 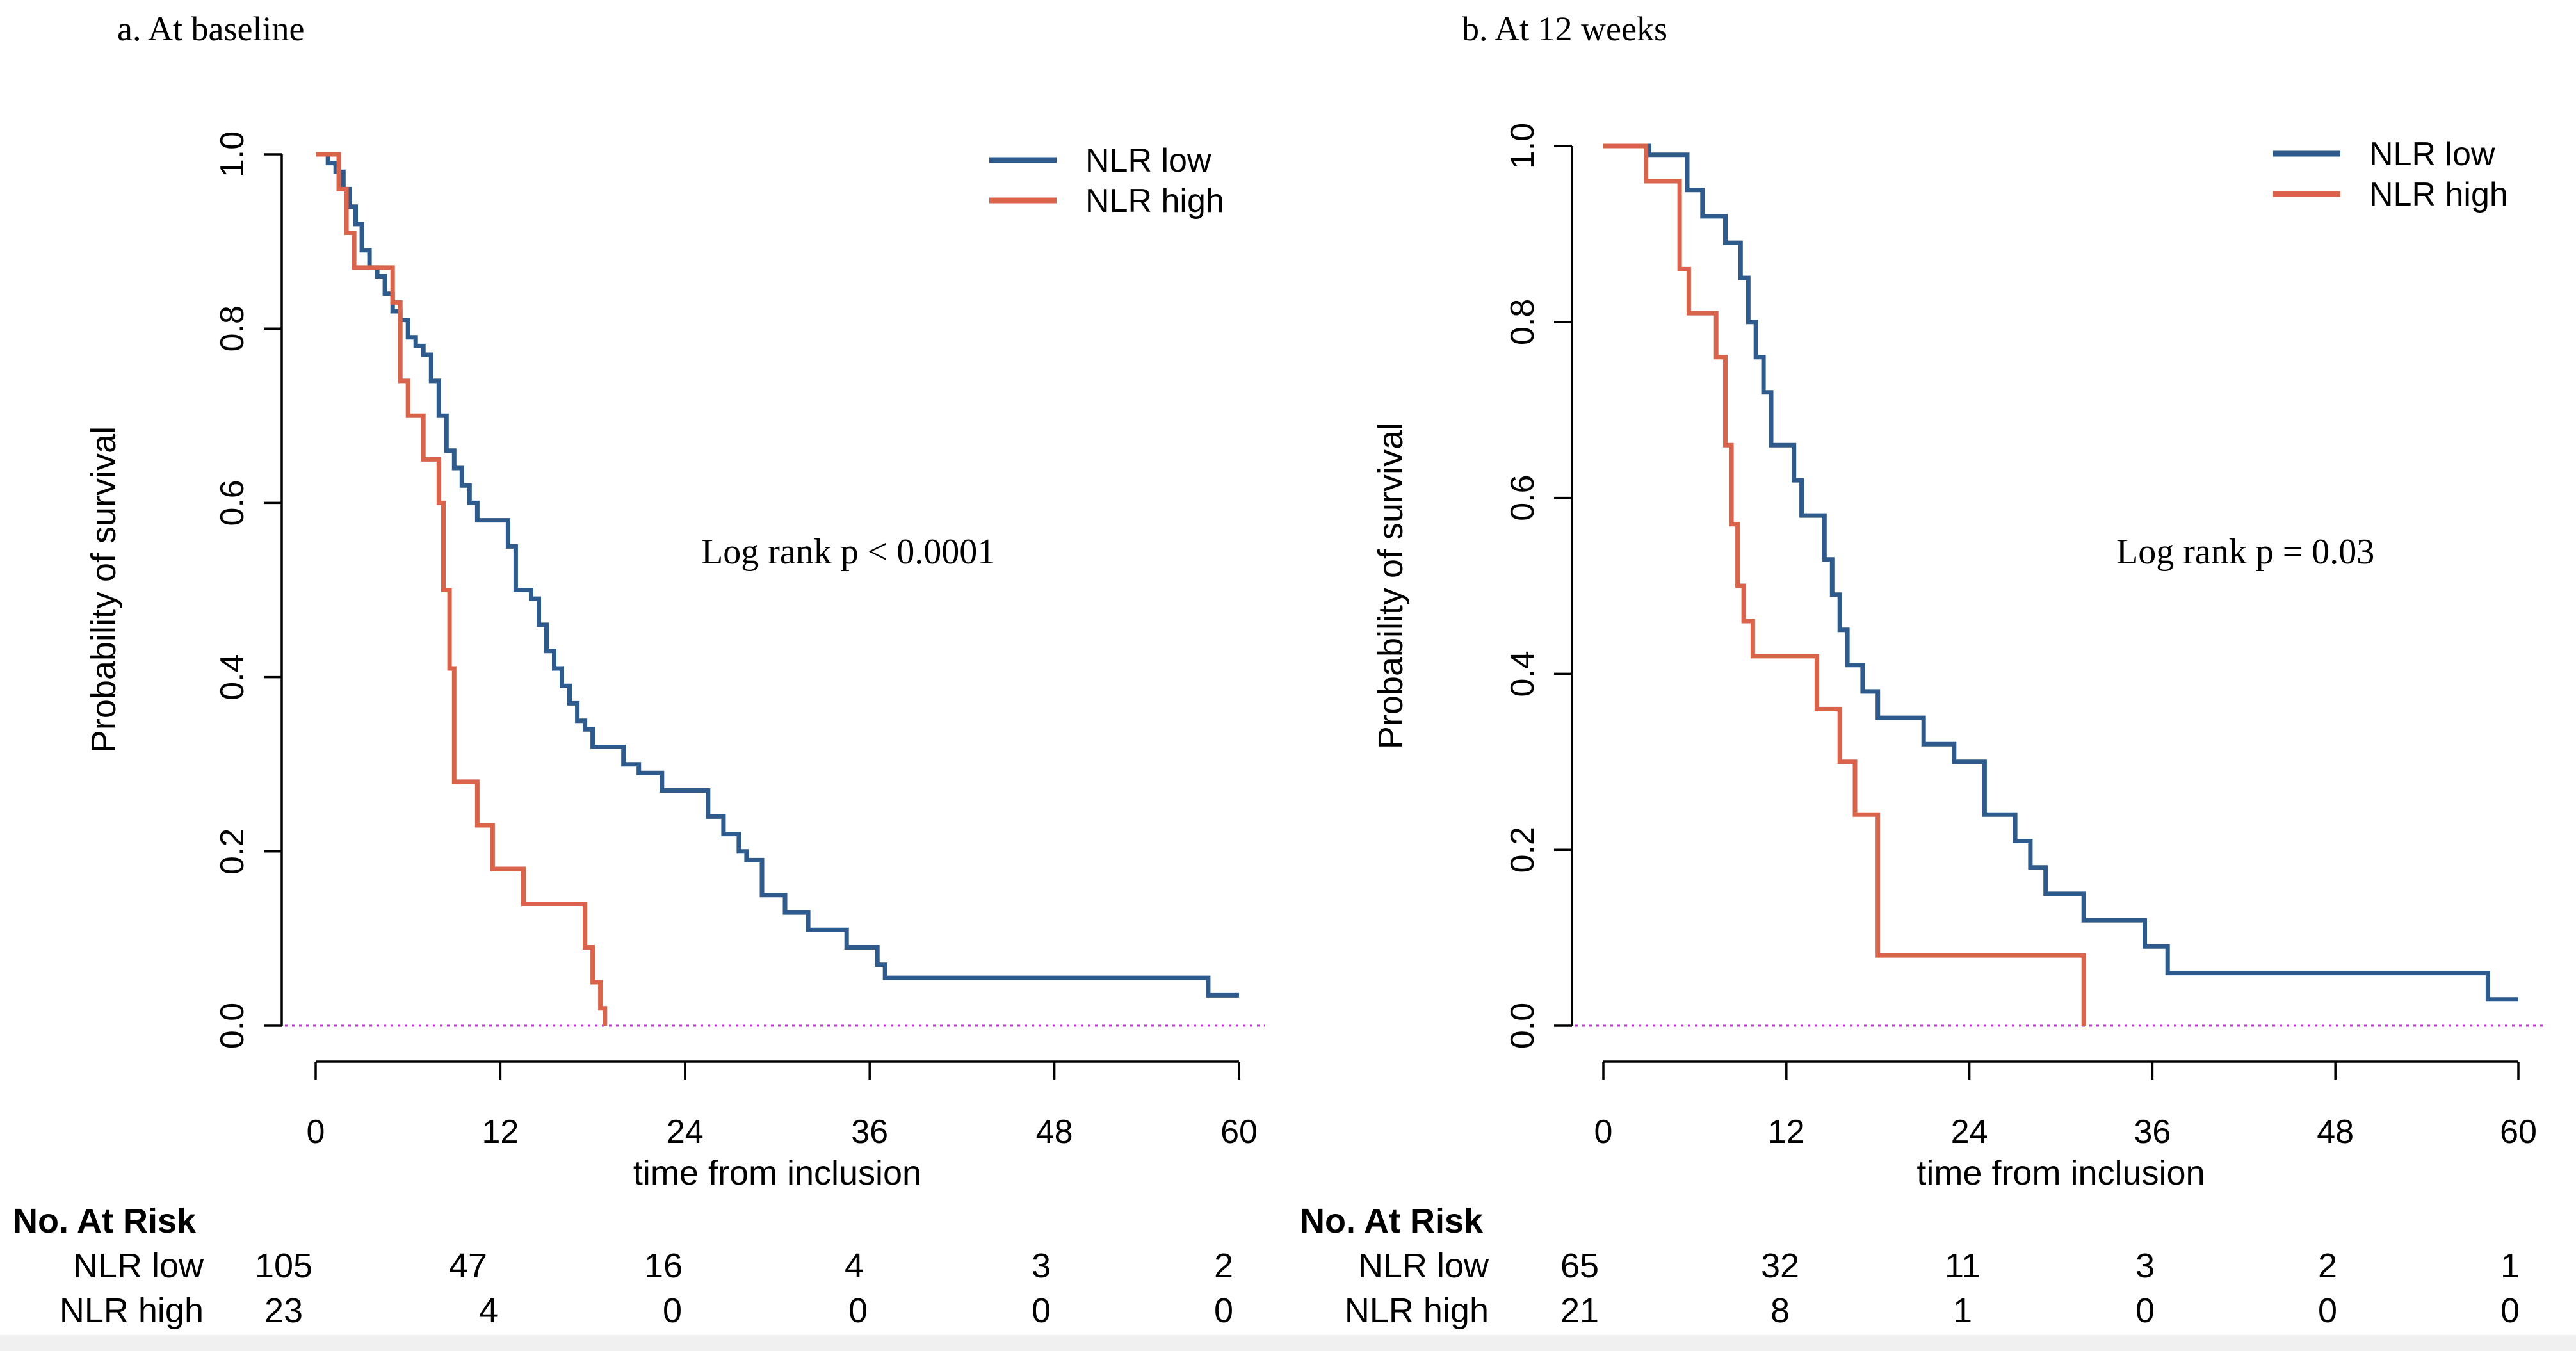 What do you see at coordinates (1288, 1343) in the screenshot?
I see `bottom-strip` at bounding box center [1288, 1343].